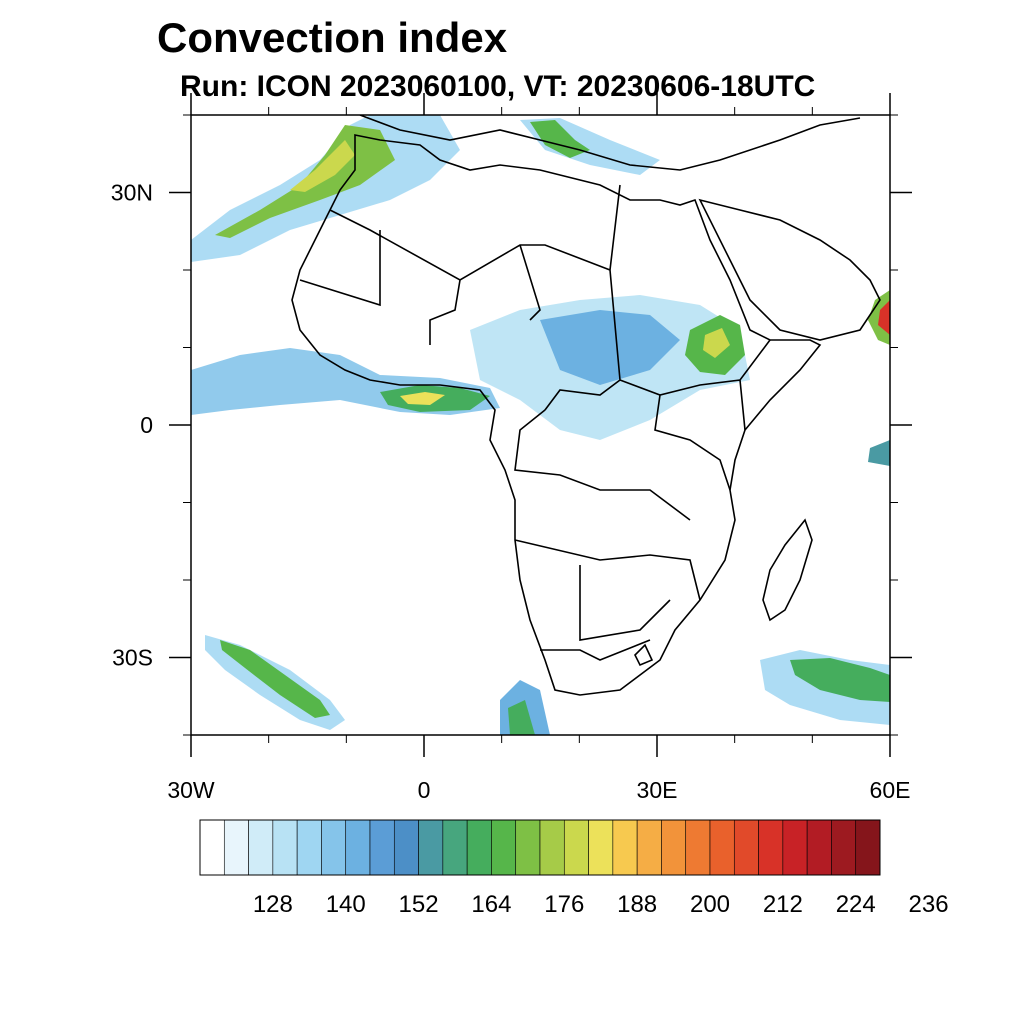  I want to click on convection-region-arabian-sea-peak, so click(884, 317).